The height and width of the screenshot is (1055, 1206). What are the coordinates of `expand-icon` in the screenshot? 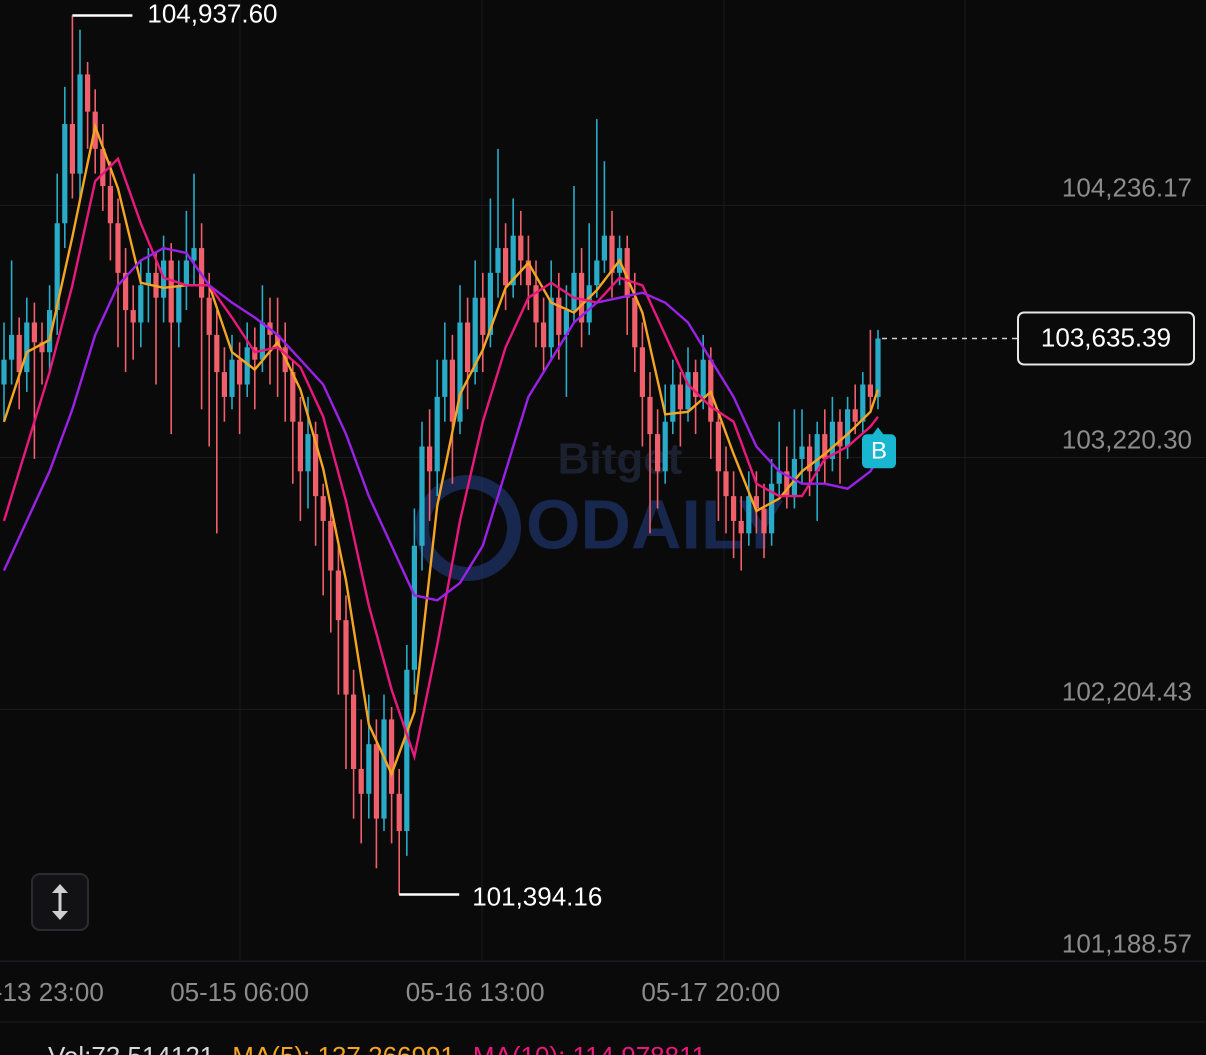 It's located at (60, 902).